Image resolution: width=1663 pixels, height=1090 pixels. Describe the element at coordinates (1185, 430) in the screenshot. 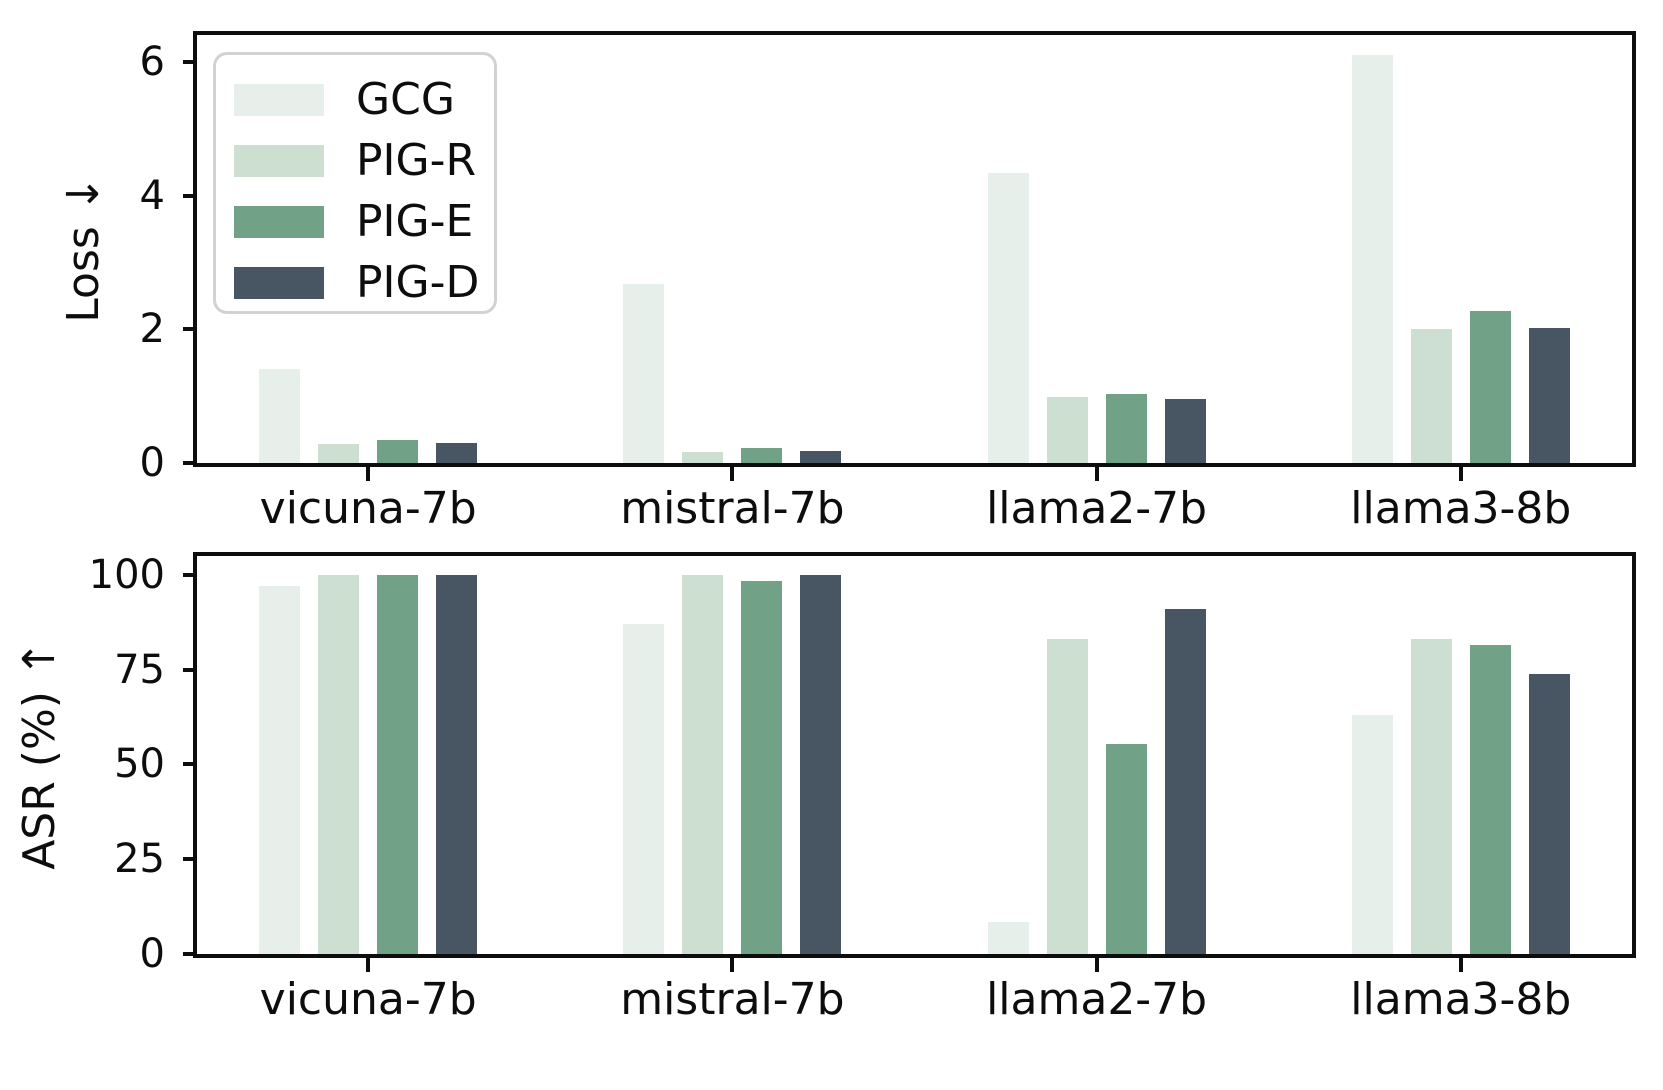

I see `loss-bar-pig-d-llama2-7b` at that location.